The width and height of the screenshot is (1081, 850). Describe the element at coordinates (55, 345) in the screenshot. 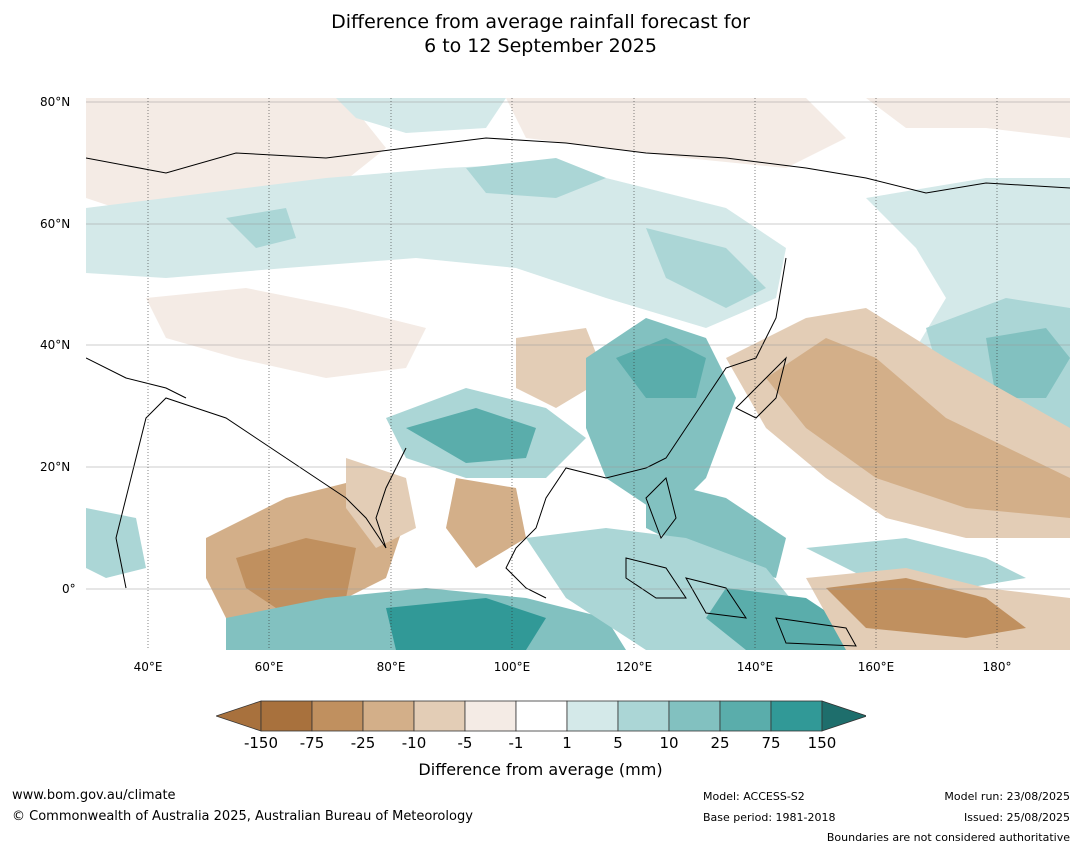

I see `lat-label-40n: 40°N` at that location.